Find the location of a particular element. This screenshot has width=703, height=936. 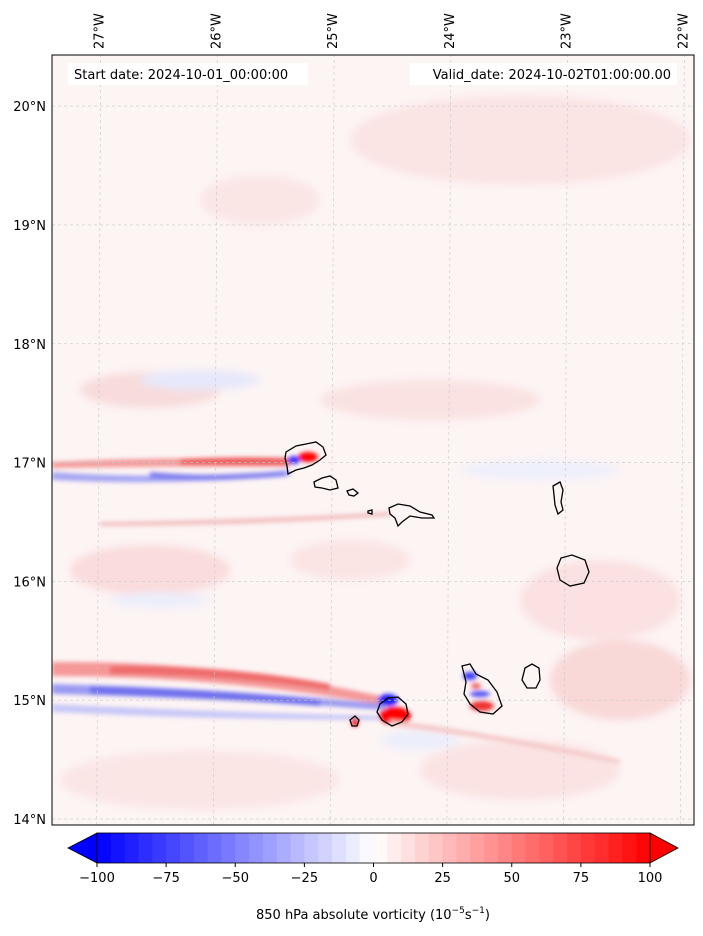

island-boa-vista is located at coordinates (573, 570).